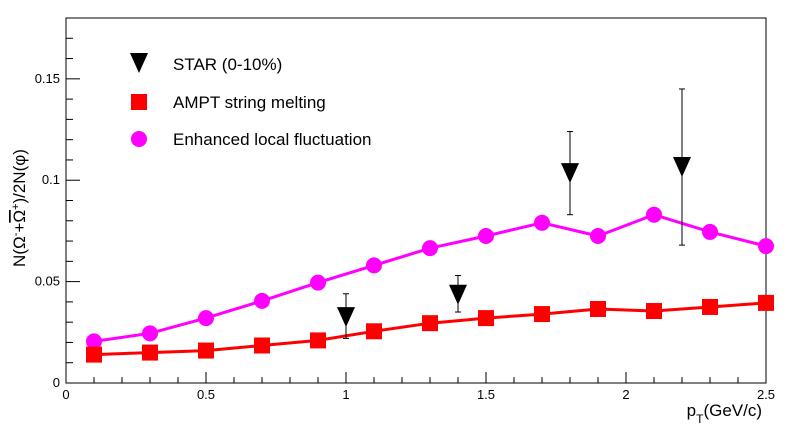 Image resolution: width=792 pixels, height=436 pixels. I want to click on y-tick-label: 0.15, so click(47, 78).